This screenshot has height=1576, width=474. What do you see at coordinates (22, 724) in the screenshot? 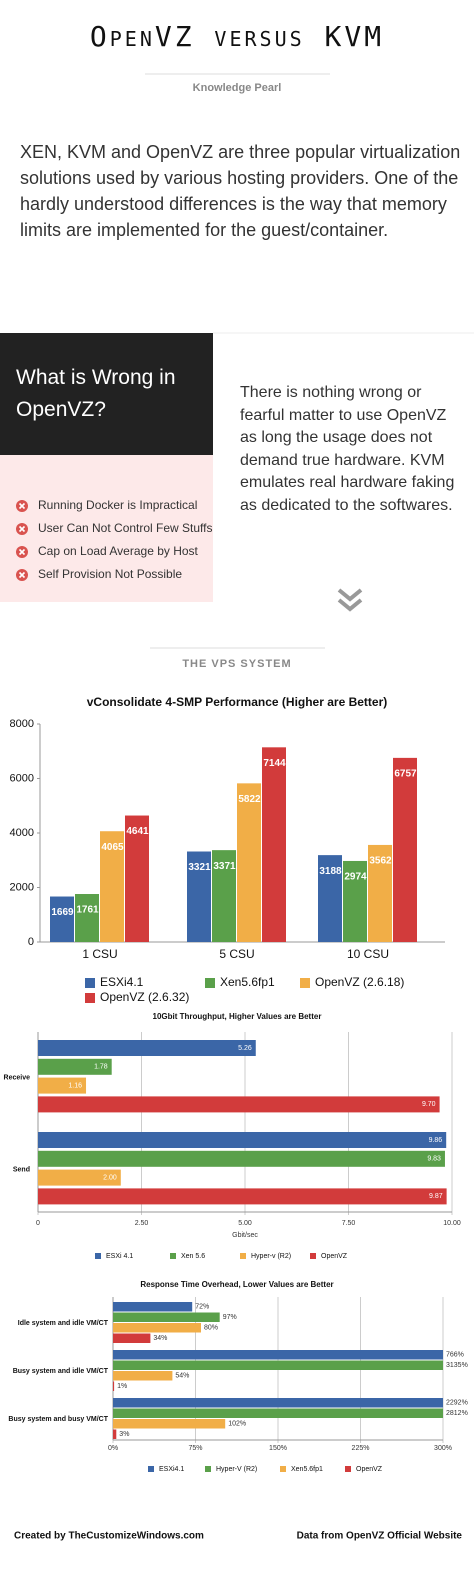
I see `y-tick-label: 8000` at bounding box center [22, 724].